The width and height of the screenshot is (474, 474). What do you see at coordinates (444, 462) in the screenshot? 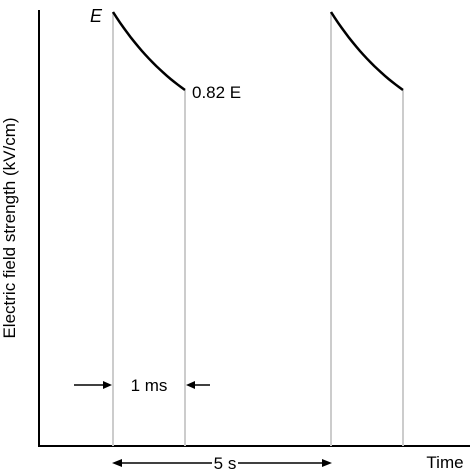
I see `x-axis-label: Time` at bounding box center [444, 462].